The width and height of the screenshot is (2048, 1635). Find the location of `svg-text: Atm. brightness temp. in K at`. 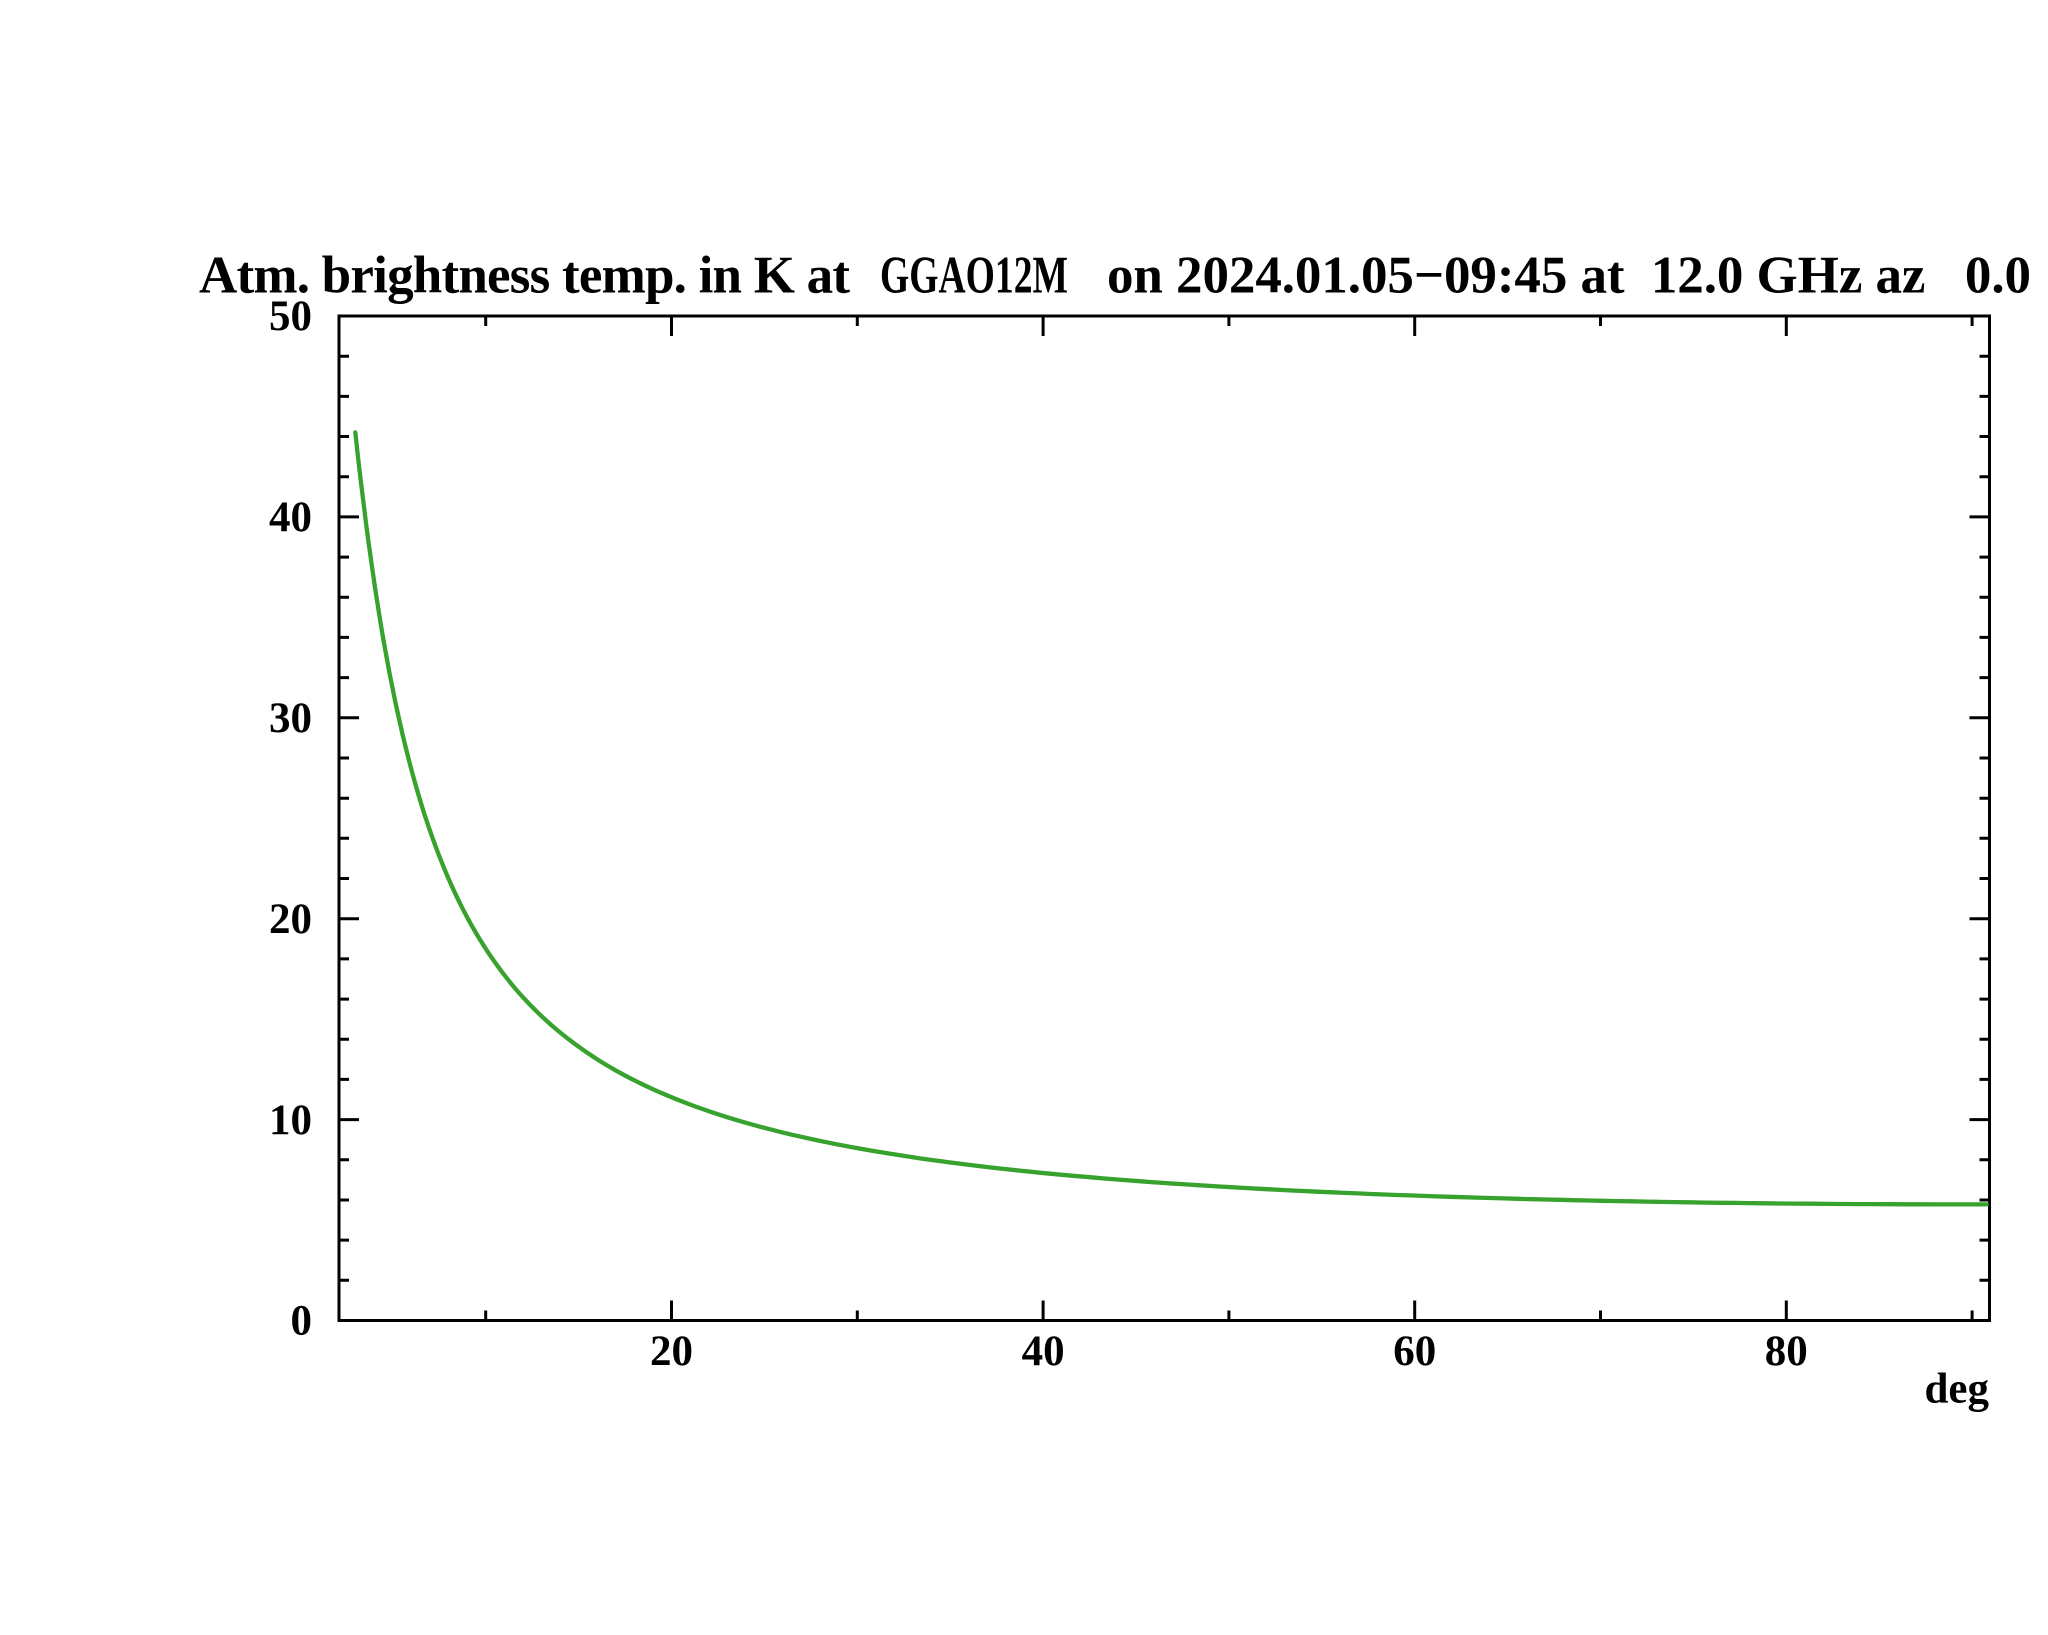

svg-text: Atm. brightness temp. in K at is located at coordinates (524, 276).